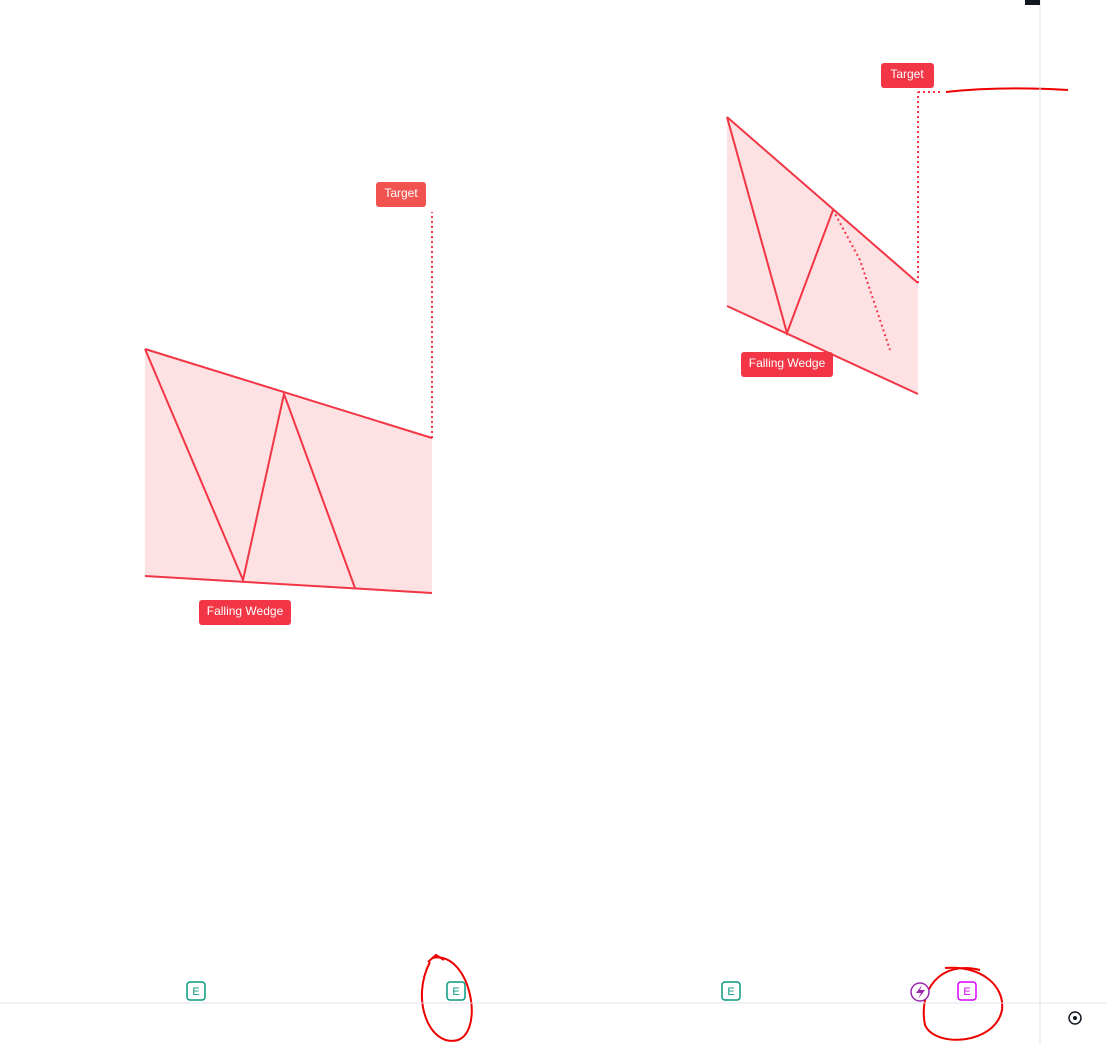 This screenshot has width=1106, height=1045. What do you see at coordinates (920, 992) in the screenshot?
I see `dividend-glyph` at bounding box center [920, 992].